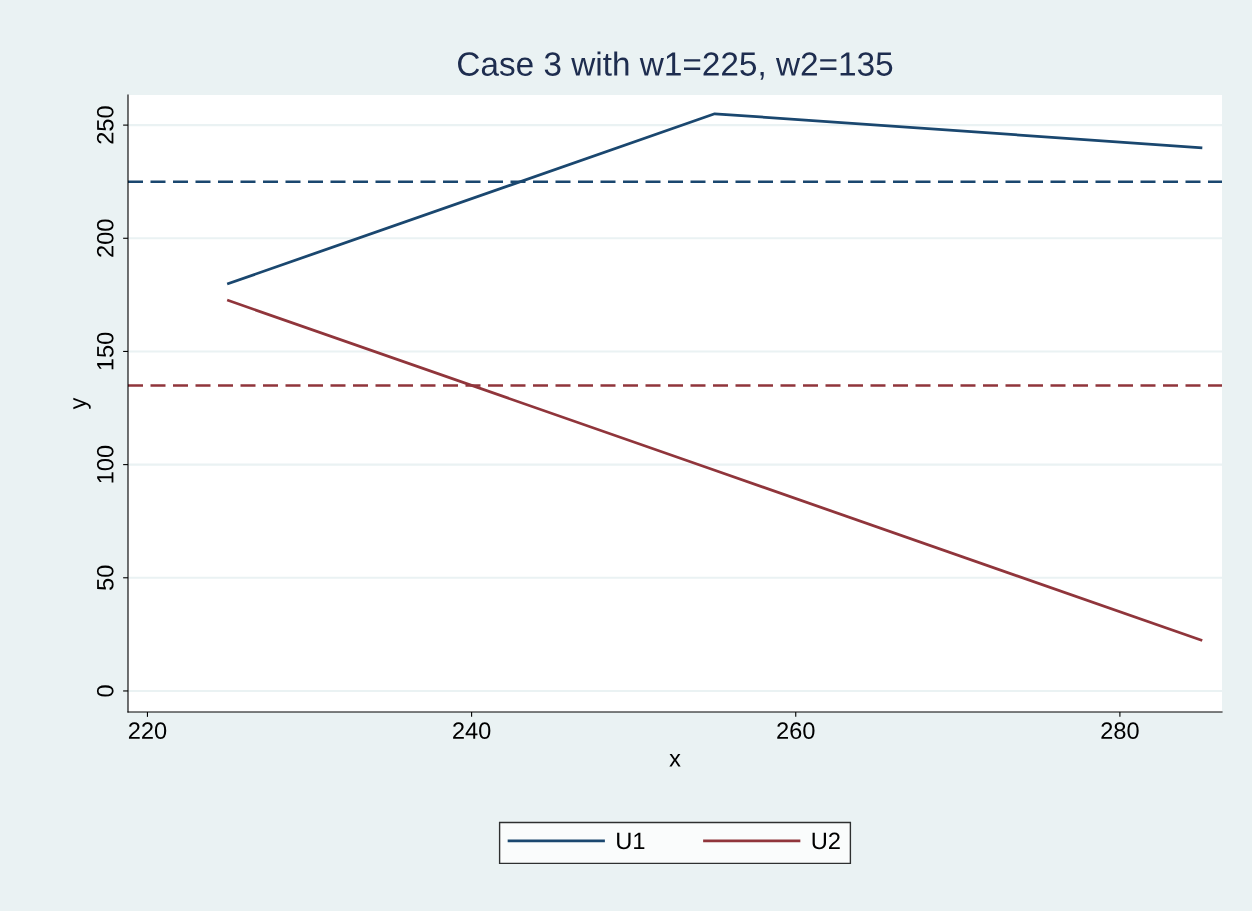 The width and height of the screenshot is (1252, 911). What do you see at coordinates (147, 731) in the screenshot?
I see `x-tick-label: 220` at bounding box center [147, 731].